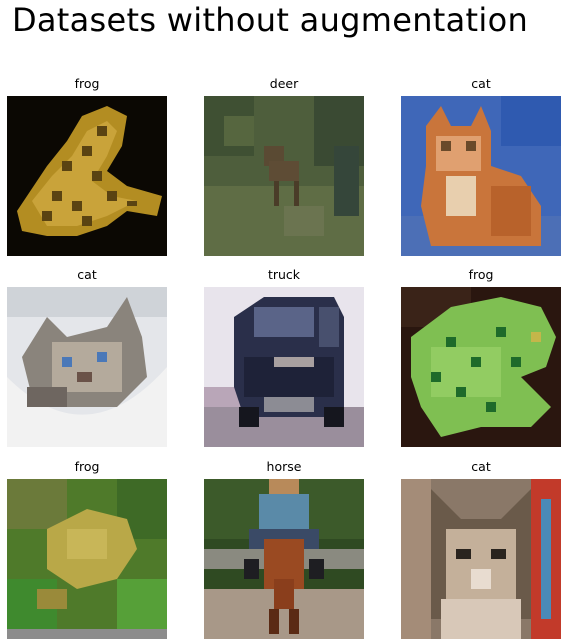 This screenshot has width=568, height=644. What do you see at coordinates (284, 176) in the screenshot?
I see `deer-image` at bounding box center [284, 176].